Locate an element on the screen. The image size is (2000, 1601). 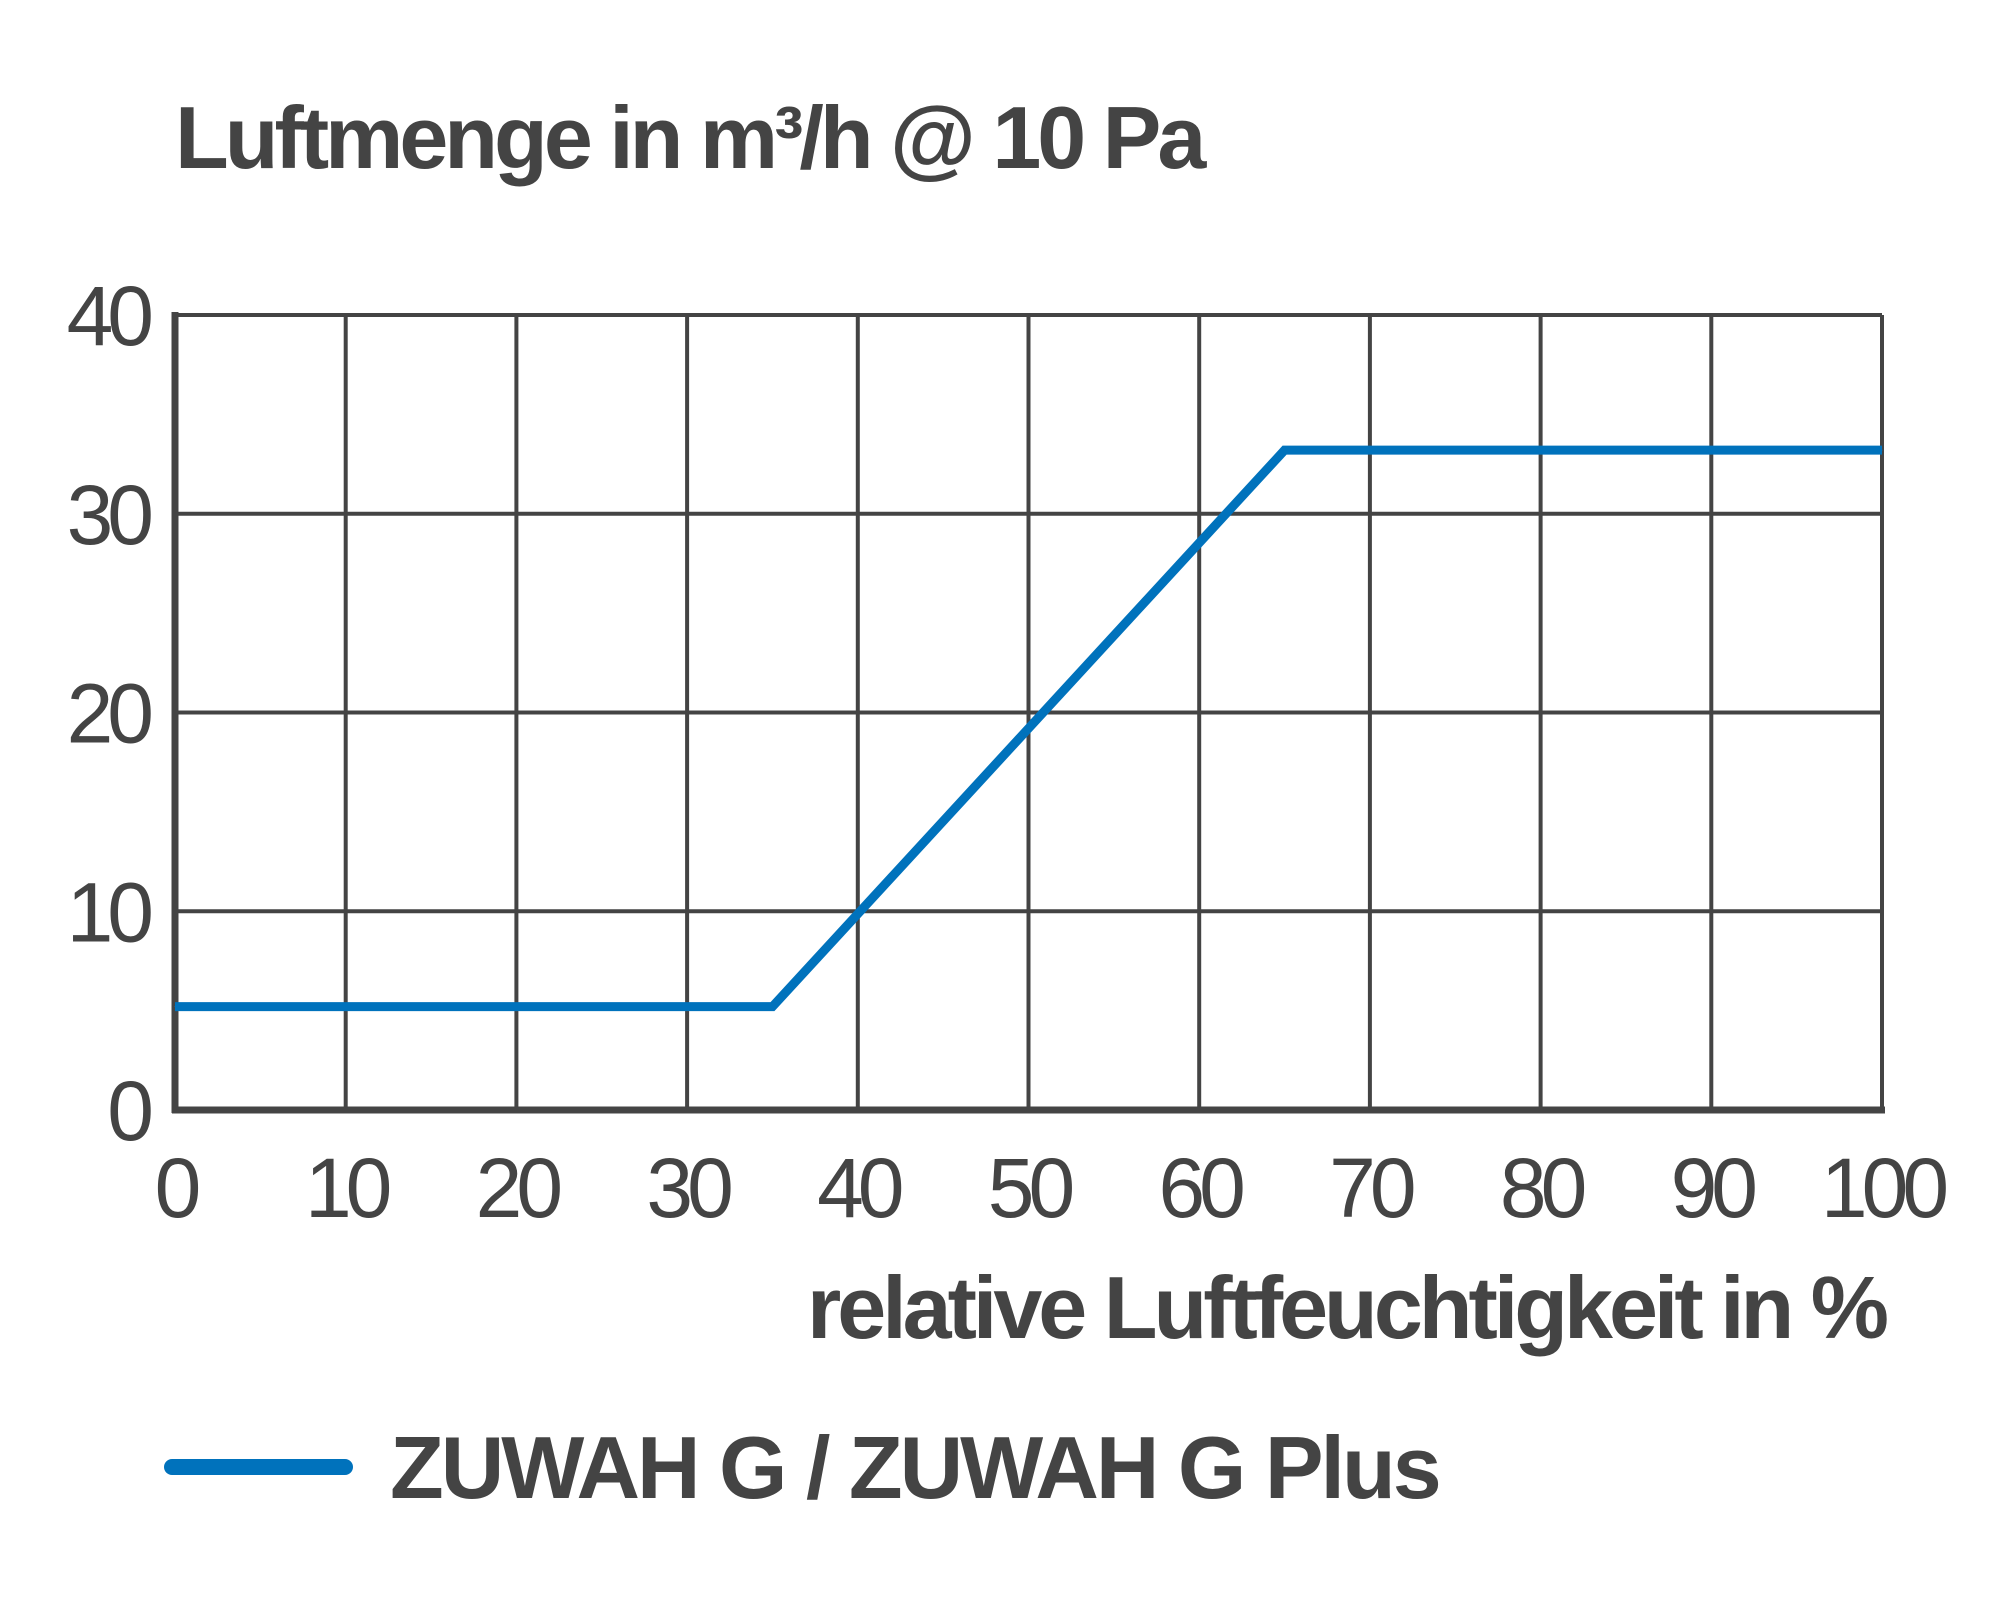
x-tick-label: 70 is located at coordinates (1371, 1188).